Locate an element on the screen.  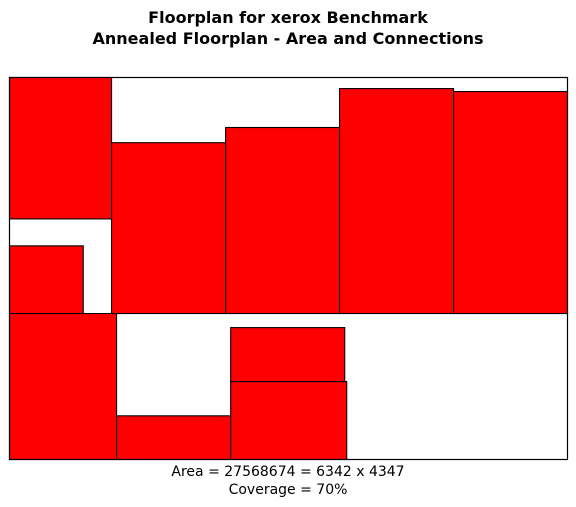
chart-title-line-1: Floorplan for xerox Benchmark is located at coordinates (288, 17).